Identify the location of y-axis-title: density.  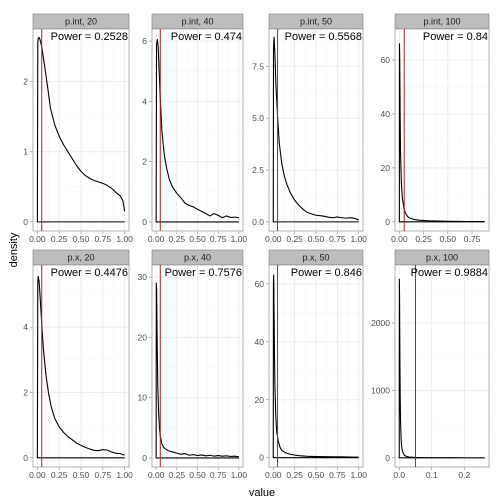
(14, 249).